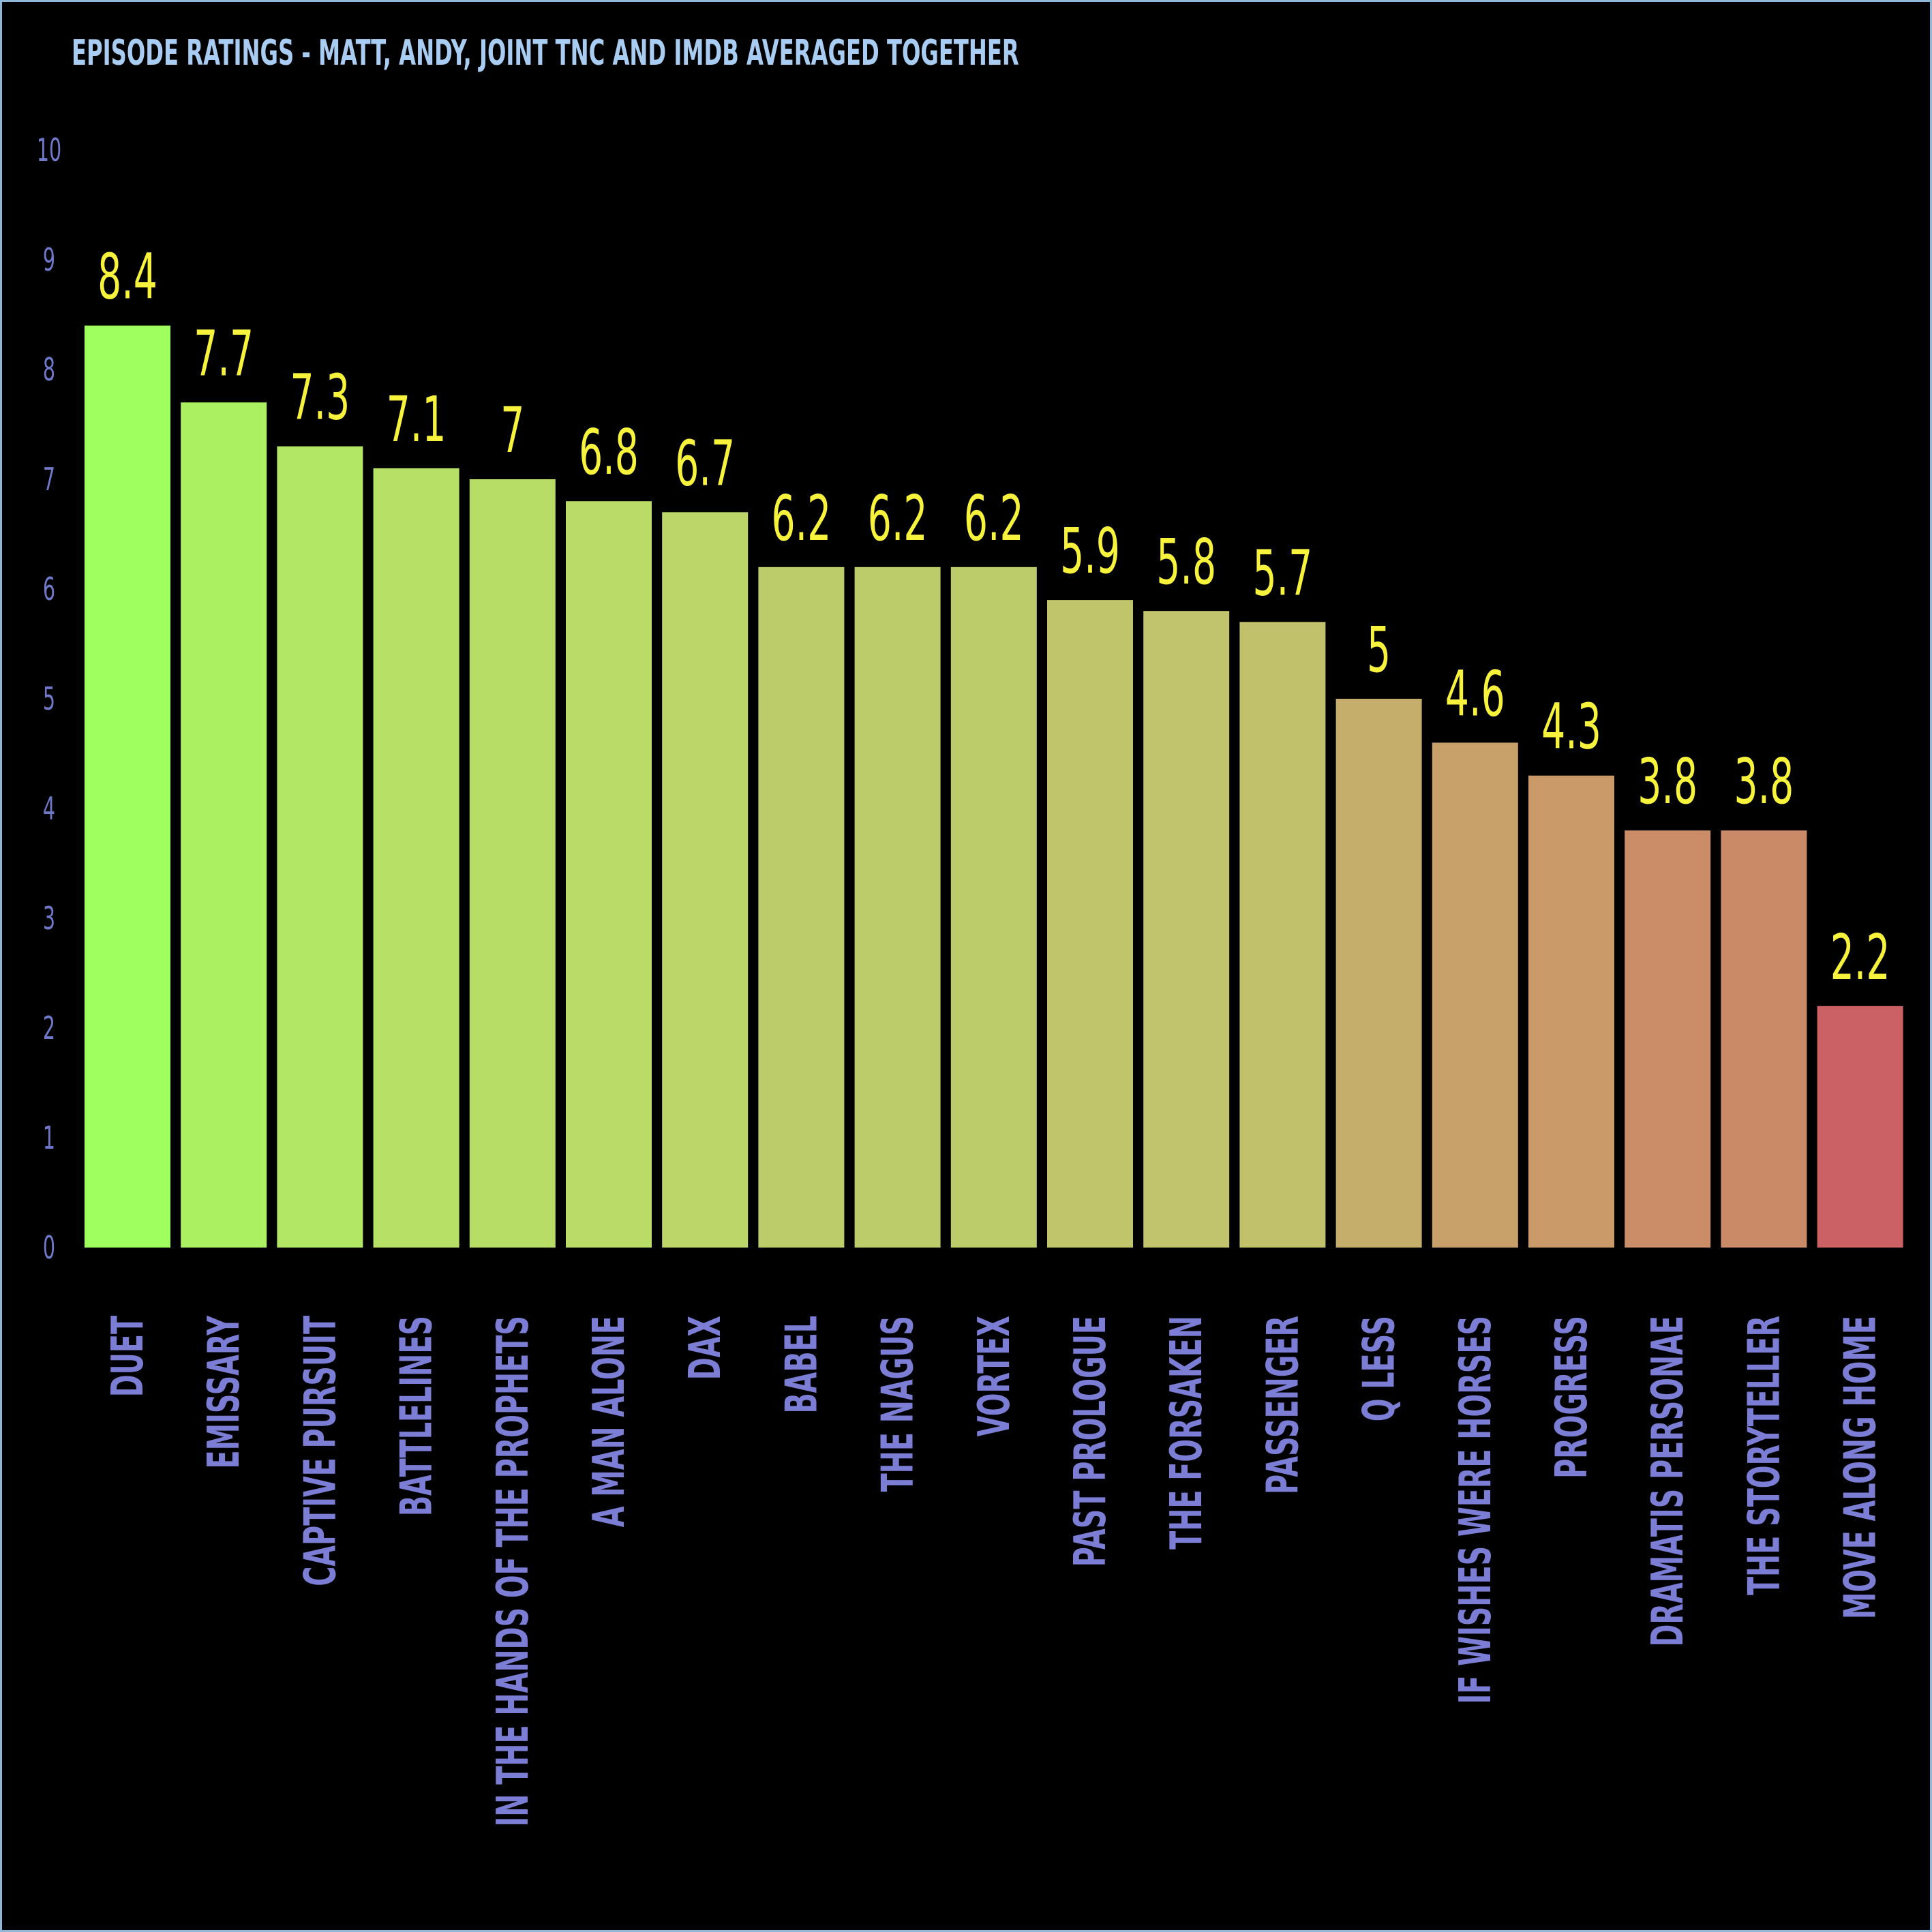 Image resolution: width=1932 pixels, height=1932 pixels. What do you see at coordinates (995, 1376) in the screenshot?
I see `category-label: VORTEX` at bounding box center [995, 1376].